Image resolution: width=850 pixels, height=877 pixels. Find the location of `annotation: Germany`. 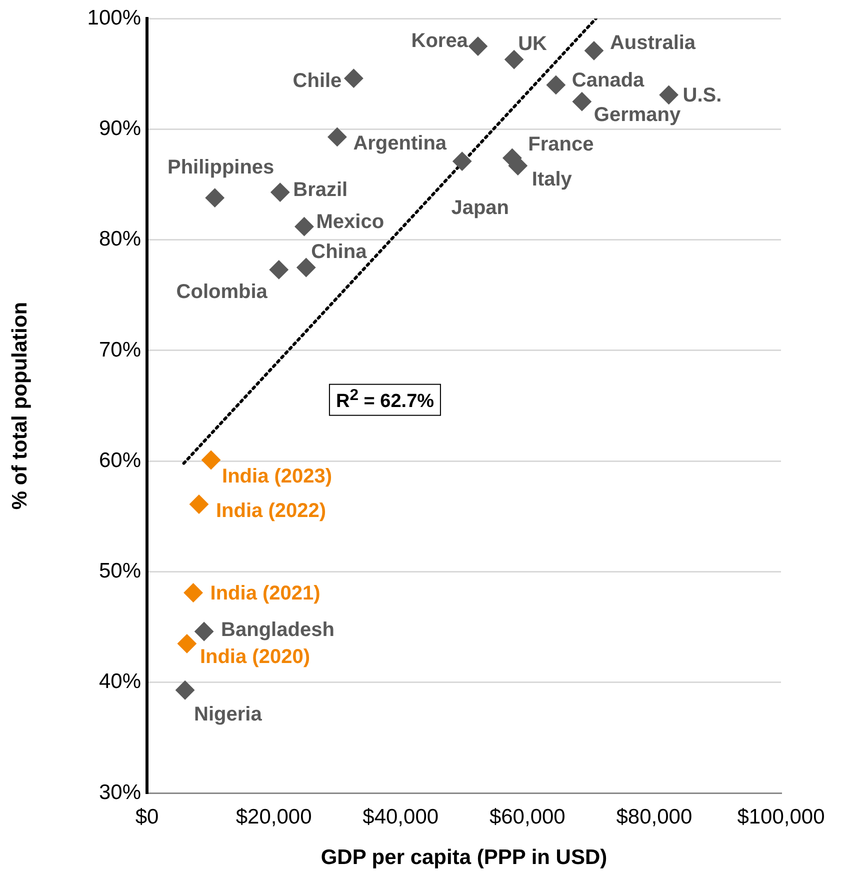

annotation: Germany is located at coordinates (638, 115).